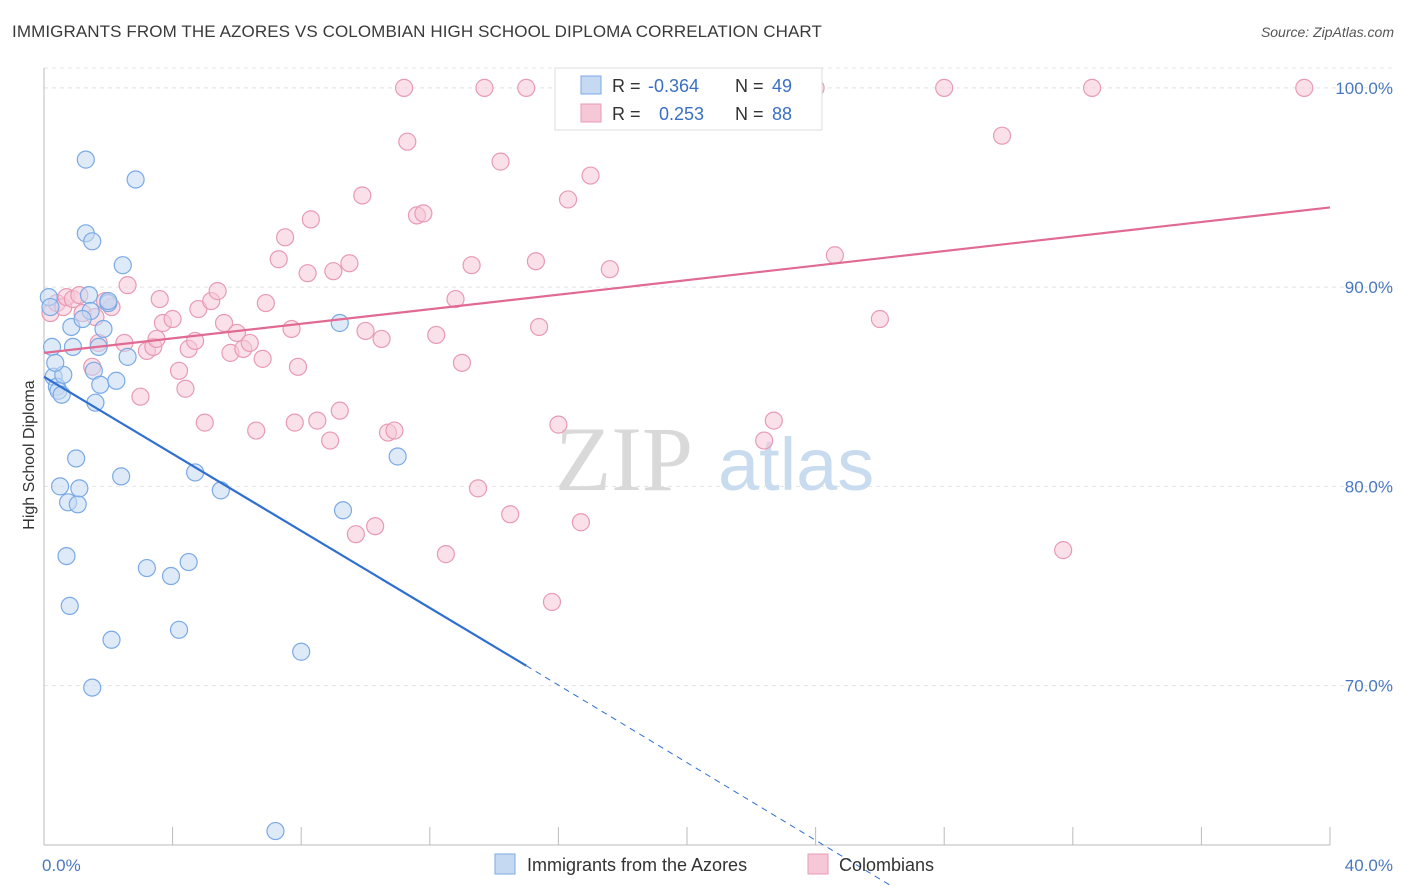 This screenshot has width=1406, height=892. Describe the element at coordinates (1369, 486) in the screenshot. I see `y-tick-label: 80.0%` at that location.